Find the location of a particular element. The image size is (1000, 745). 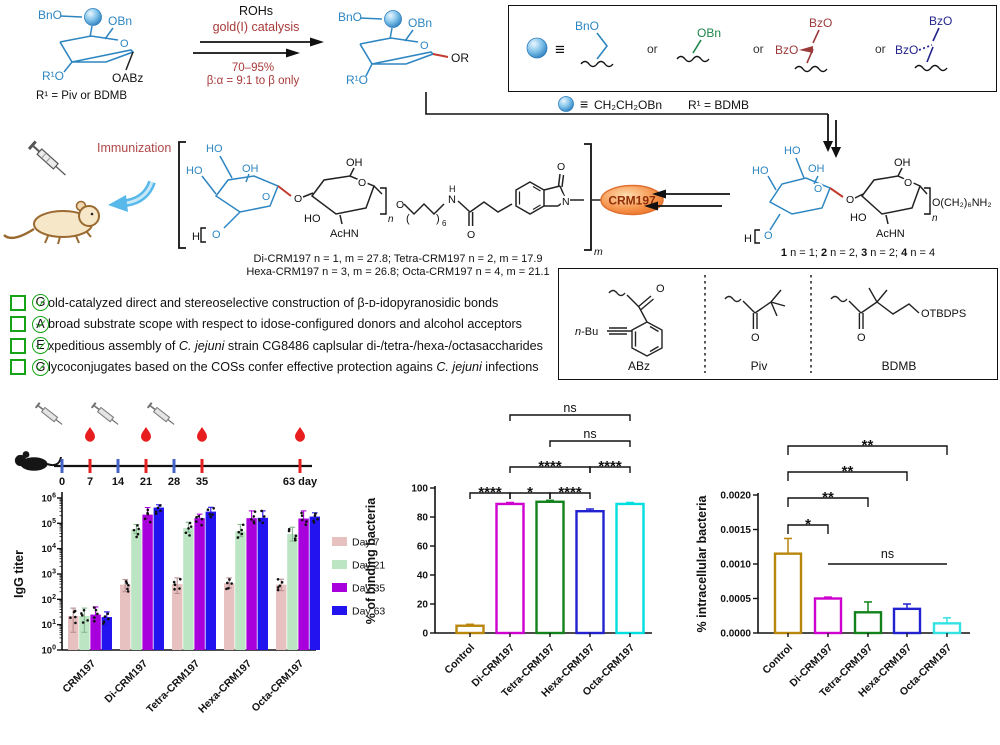

y-tick-label: 100 is located at coordinates (419, 489).